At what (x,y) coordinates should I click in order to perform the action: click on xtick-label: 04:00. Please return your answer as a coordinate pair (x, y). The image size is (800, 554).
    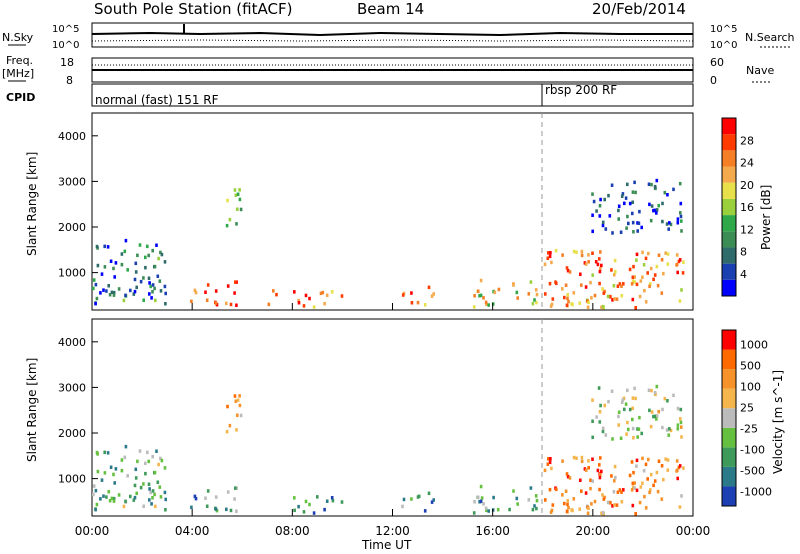
    Looking at the image, I should click on (192, 531).